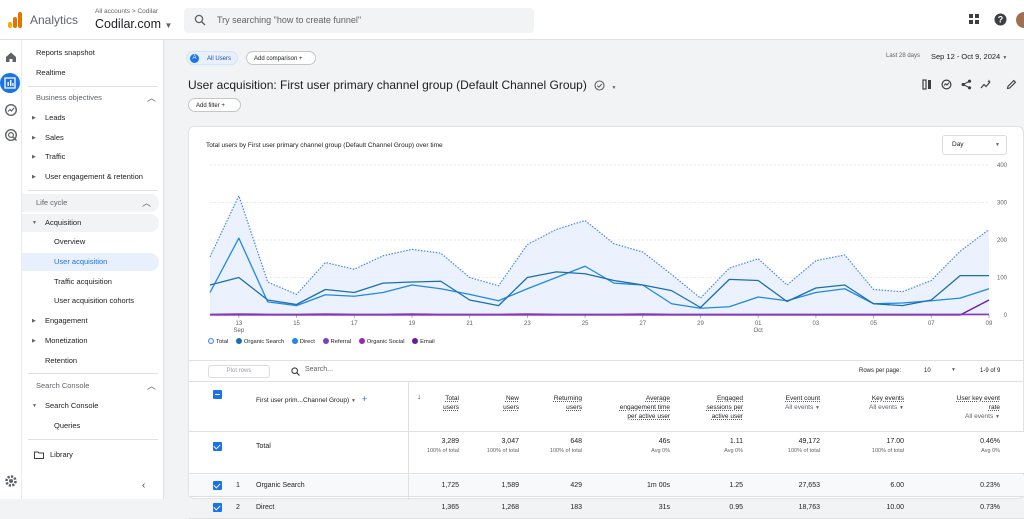  Describe the element at coordinates (126, 11) in the screenshot. I see `account-breadcrumb: All accounts > Codilar` at that location.